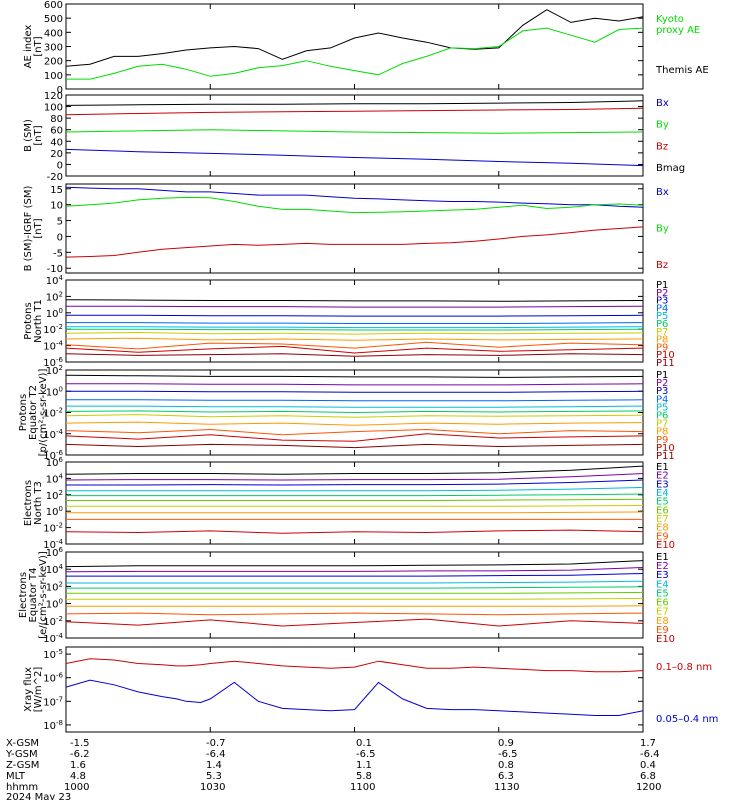 Image resolution: width=750 pixels, height=800 pixels. Describe the element at coordinates (678, 30) in the screenshot. I see `legend-entry: proxy AE` at that location.